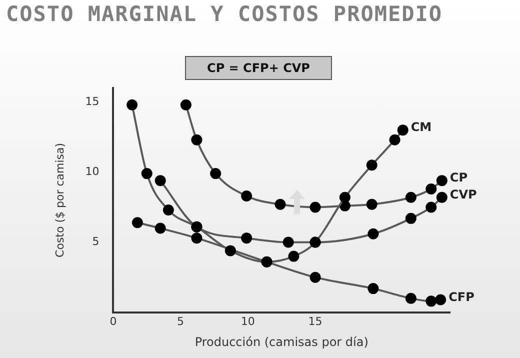 This screenshot has width=520, height=358. Describe the element at coordinates (281, 341) in the screenshot. I see `x-axis-title: Producción (camisas por día)` at that location.